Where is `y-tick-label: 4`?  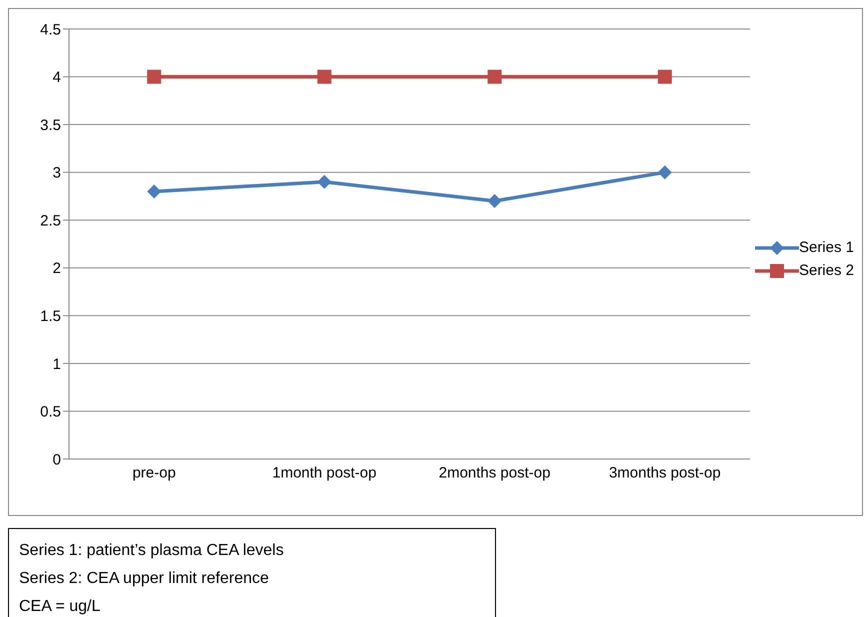 y-tick-label: 4 is located at coordinates (56, 77).